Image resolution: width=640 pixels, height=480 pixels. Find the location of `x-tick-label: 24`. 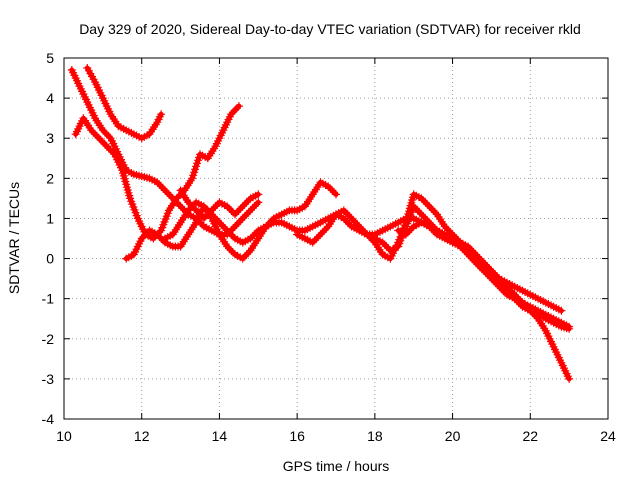

x-tick-label: 24 is located at coordinates (608, 436).